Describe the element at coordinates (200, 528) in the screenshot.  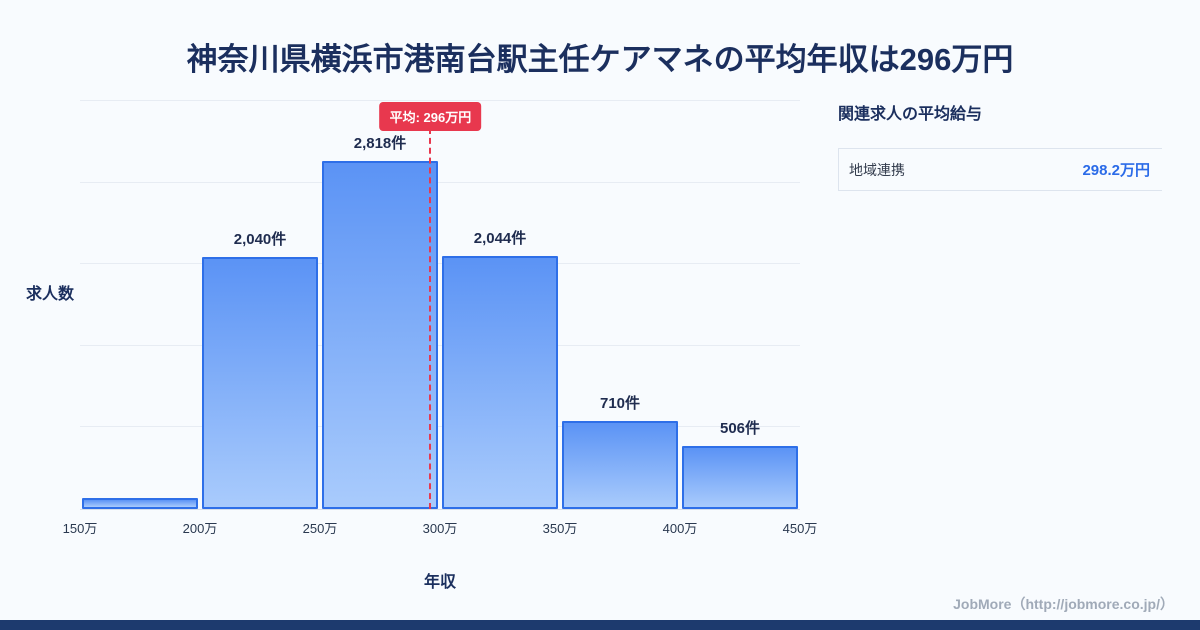
I see `x-axis-tick: 200万` at that location.